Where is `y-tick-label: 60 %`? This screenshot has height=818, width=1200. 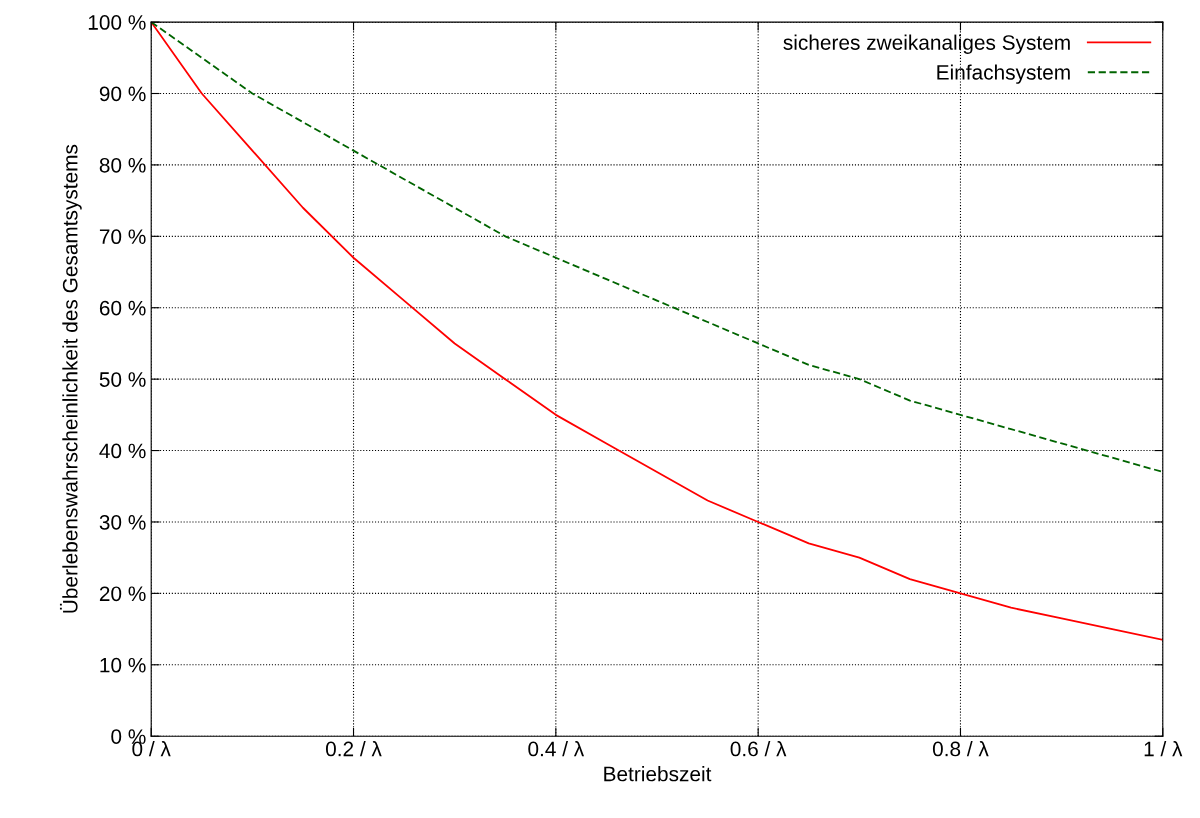
y-tick-label: 60 % is located at coordinates (122, 308).